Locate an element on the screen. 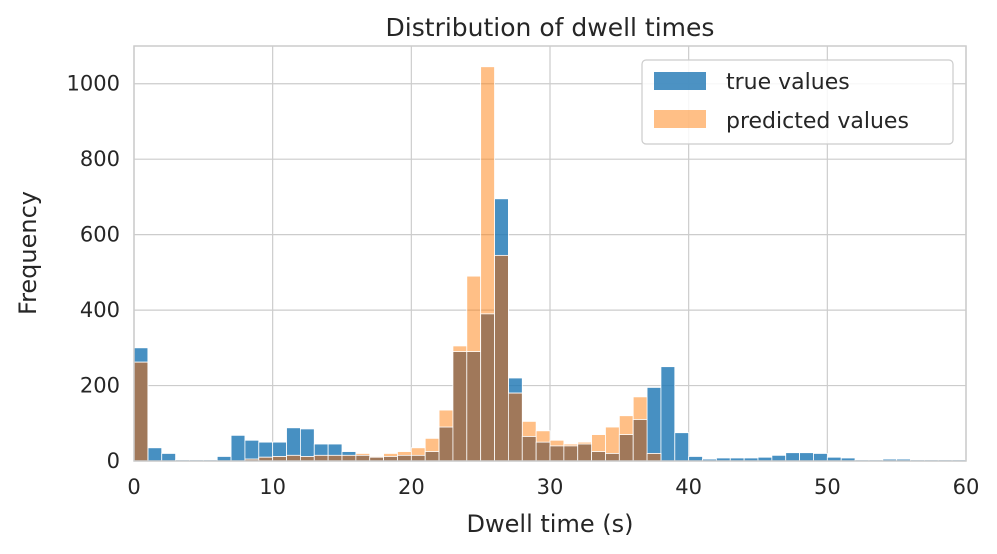 Image resolution: width=997 pixels, height=554 pixels. legend-box is located at coordinates (797, 102).